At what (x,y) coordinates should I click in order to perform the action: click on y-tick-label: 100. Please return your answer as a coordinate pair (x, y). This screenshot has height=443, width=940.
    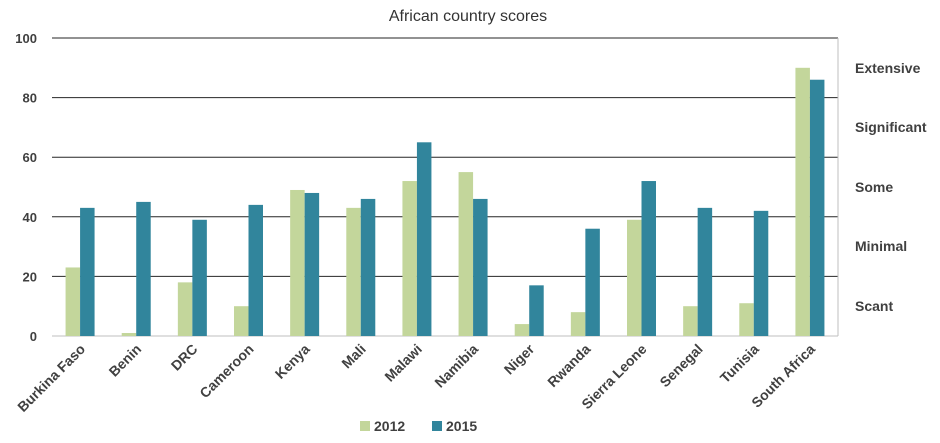
    Looking at the image, I should click on (26, 38).